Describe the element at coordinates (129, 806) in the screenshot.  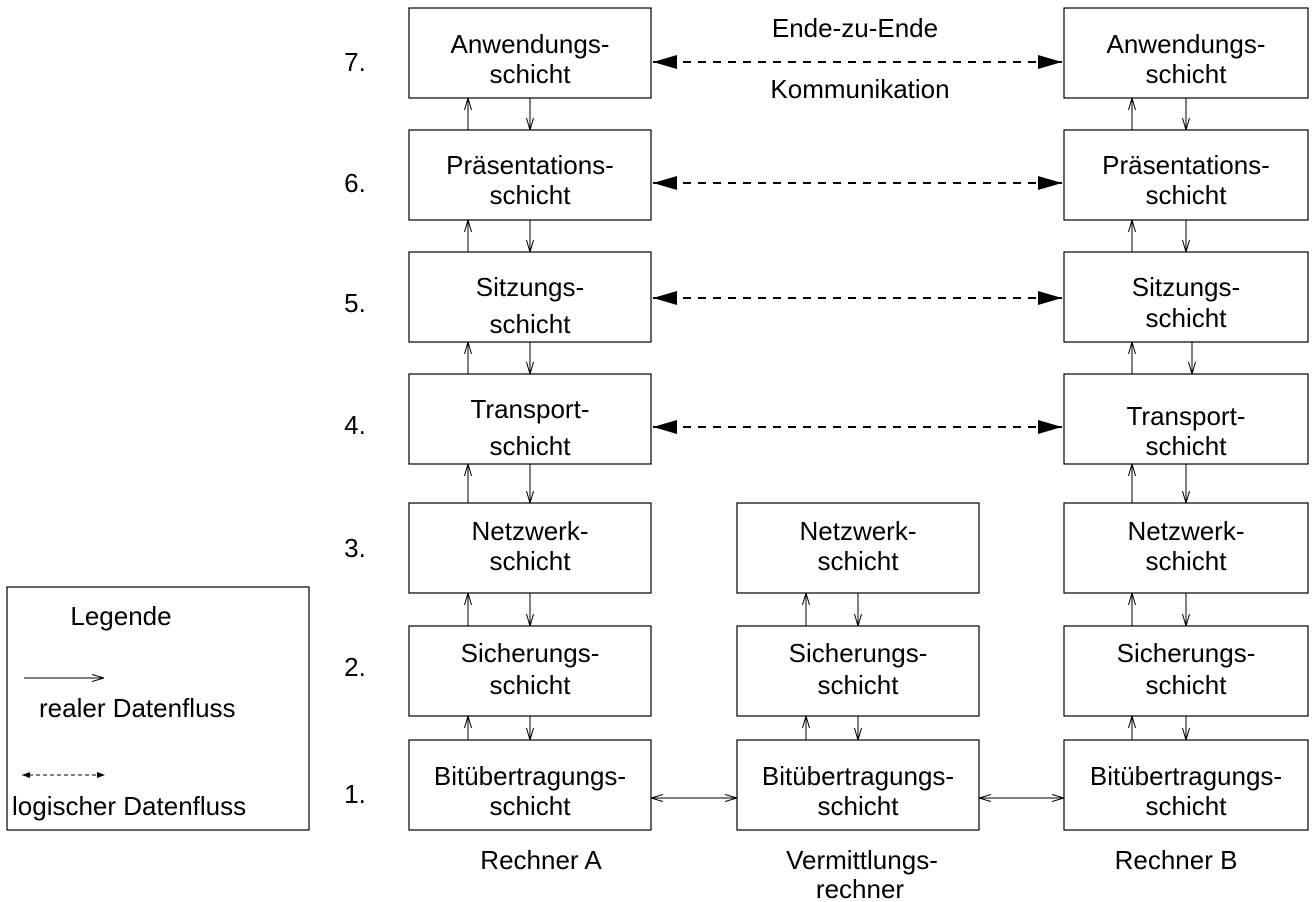
I see `legend-logical-flow-label: logischer Datenfluss` at that location.